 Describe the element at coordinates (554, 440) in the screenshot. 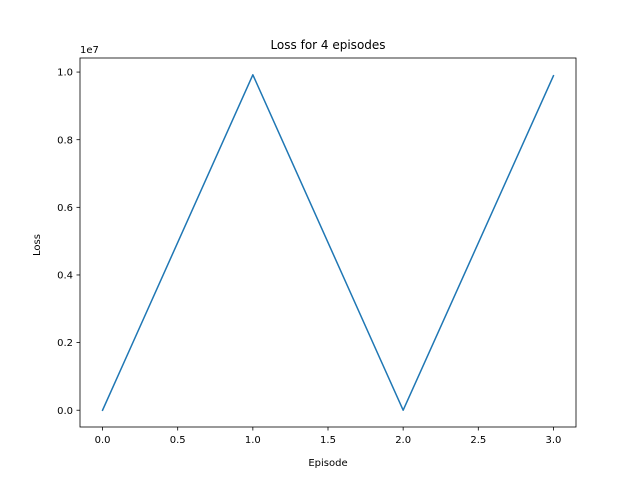

I see `x-tick-label: 3.0` at that location.